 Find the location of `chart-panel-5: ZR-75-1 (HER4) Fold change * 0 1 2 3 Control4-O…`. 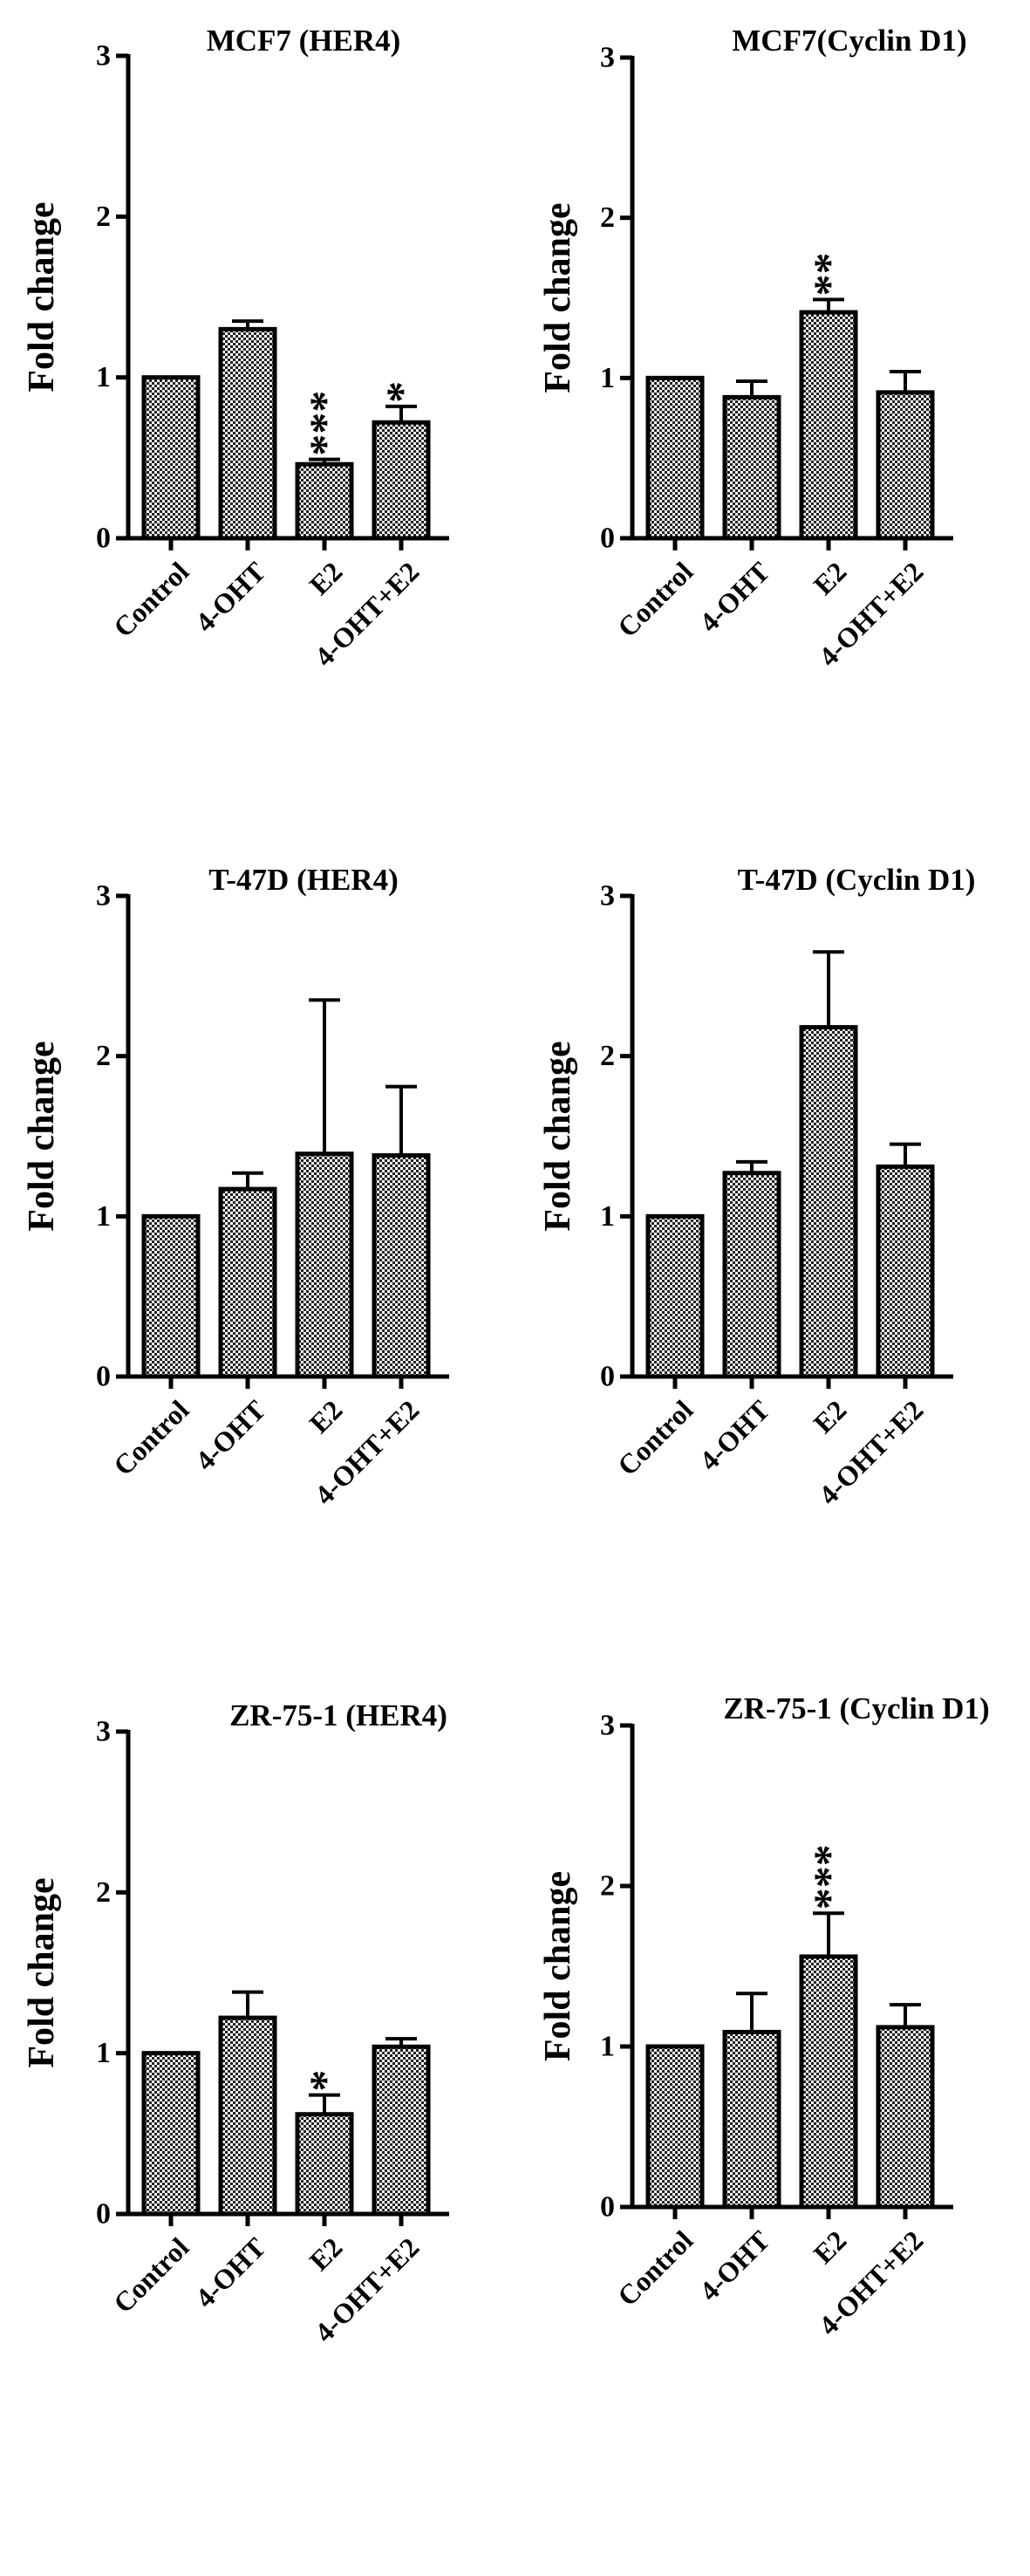

chart-panel-5: ZR-75-1 (HER4) Fold change * 0 1 2 3 Control4-O… is located at coordinates (235, 2023).